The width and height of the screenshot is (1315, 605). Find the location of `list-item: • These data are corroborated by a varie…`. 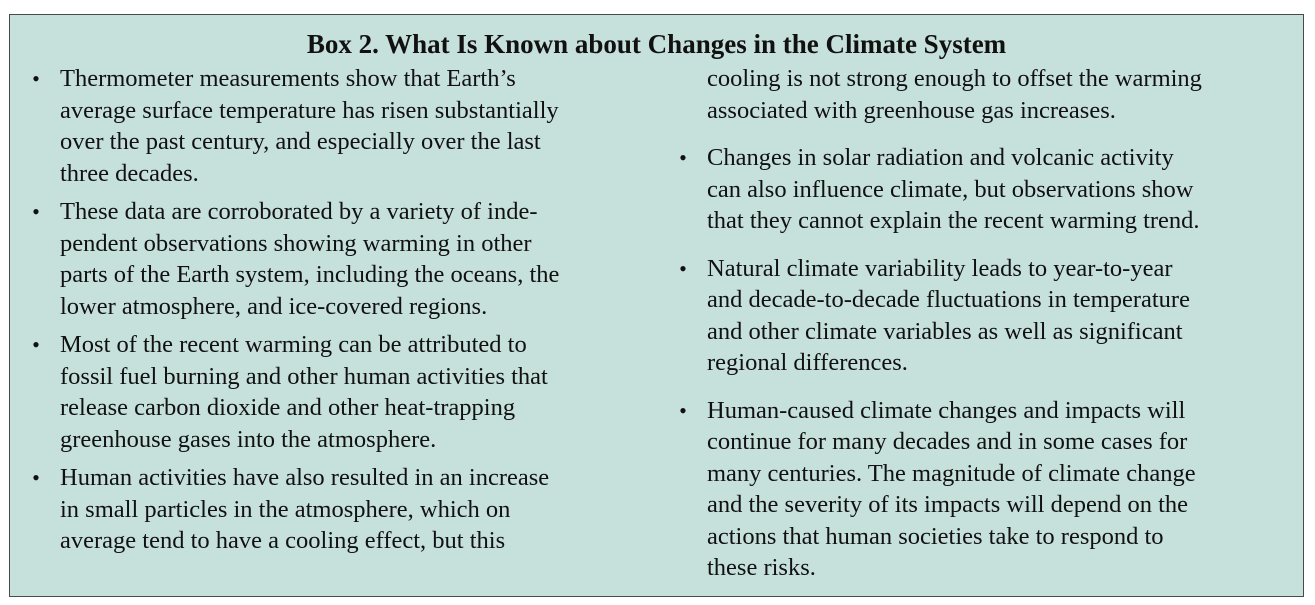

list-item: • These data are corroborated by a varie… is located at coordinates (334, 259).